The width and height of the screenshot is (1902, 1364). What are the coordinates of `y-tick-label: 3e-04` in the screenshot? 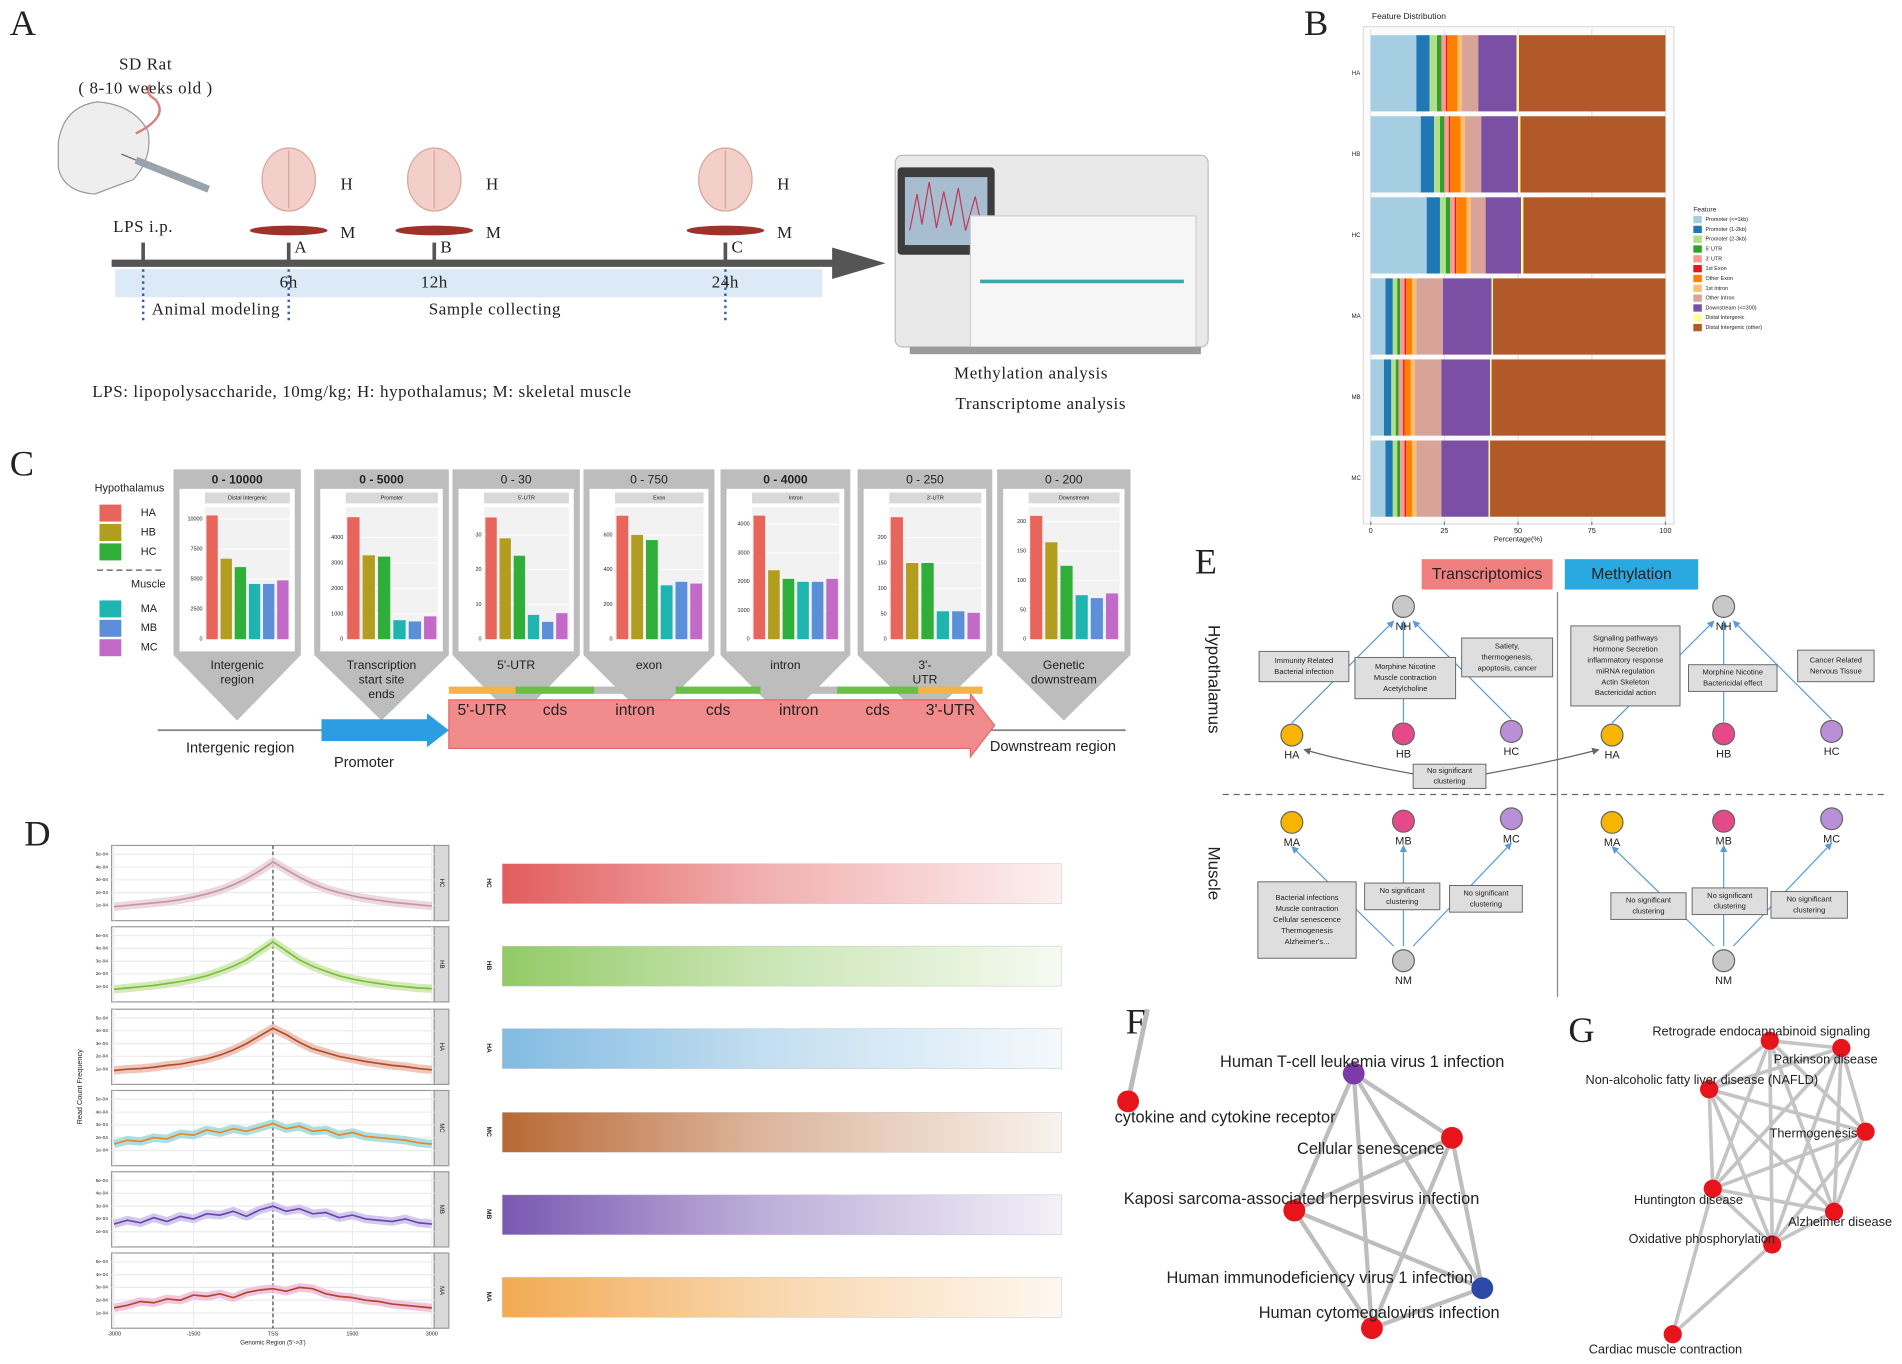 It's located at (102, 1288).